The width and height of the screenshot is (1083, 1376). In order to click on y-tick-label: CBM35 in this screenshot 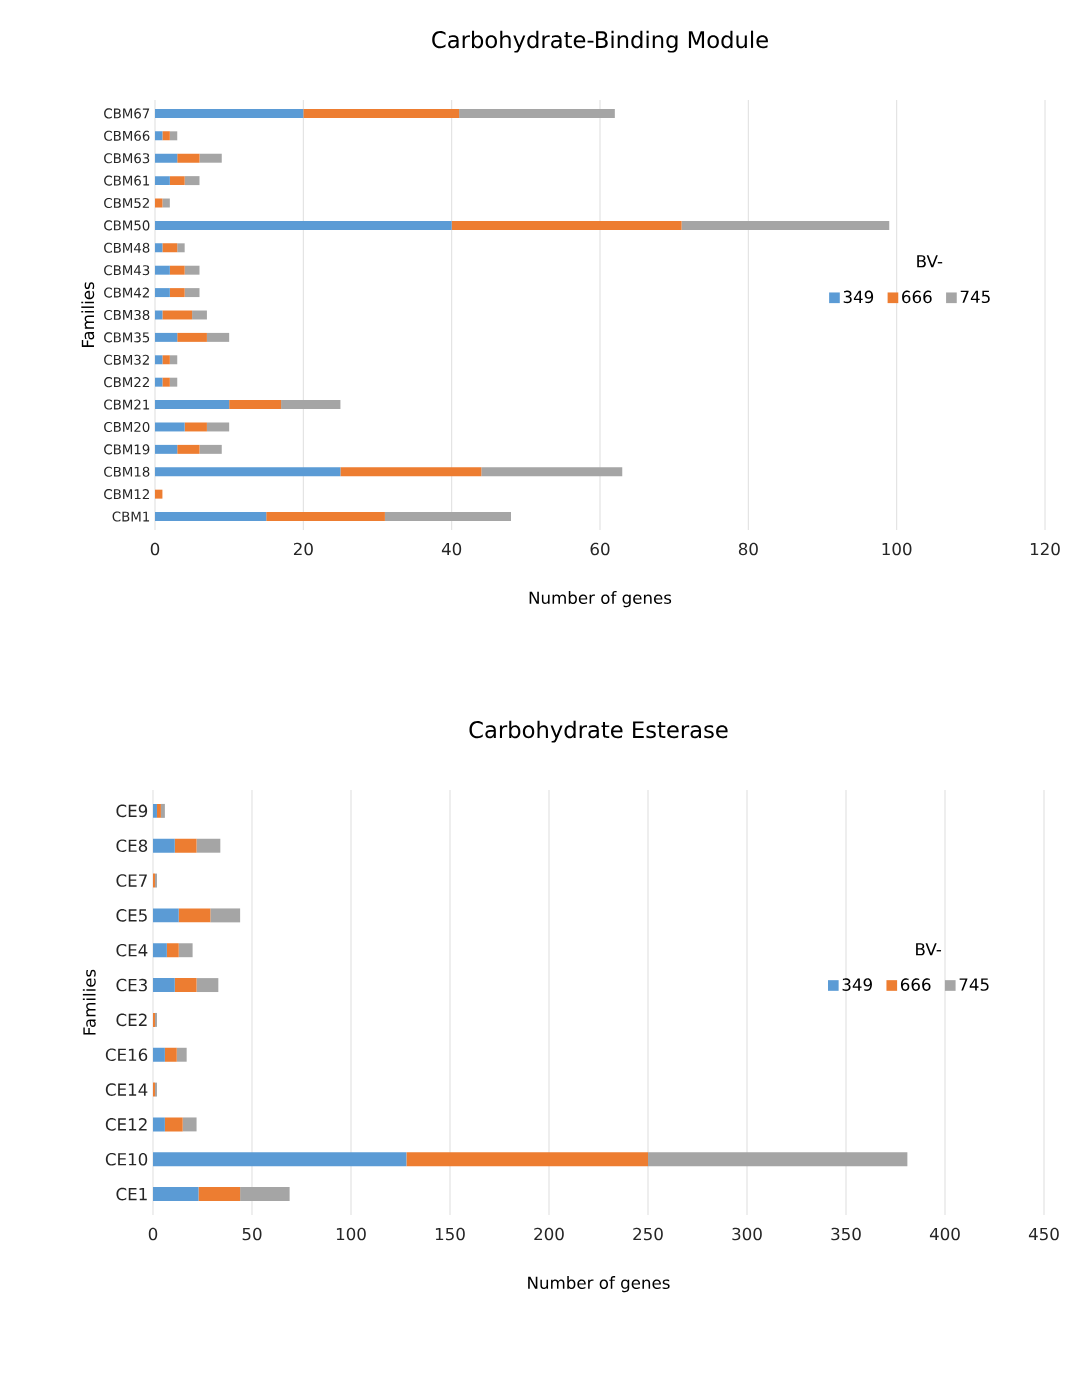, I will do `click(127, 337)`.